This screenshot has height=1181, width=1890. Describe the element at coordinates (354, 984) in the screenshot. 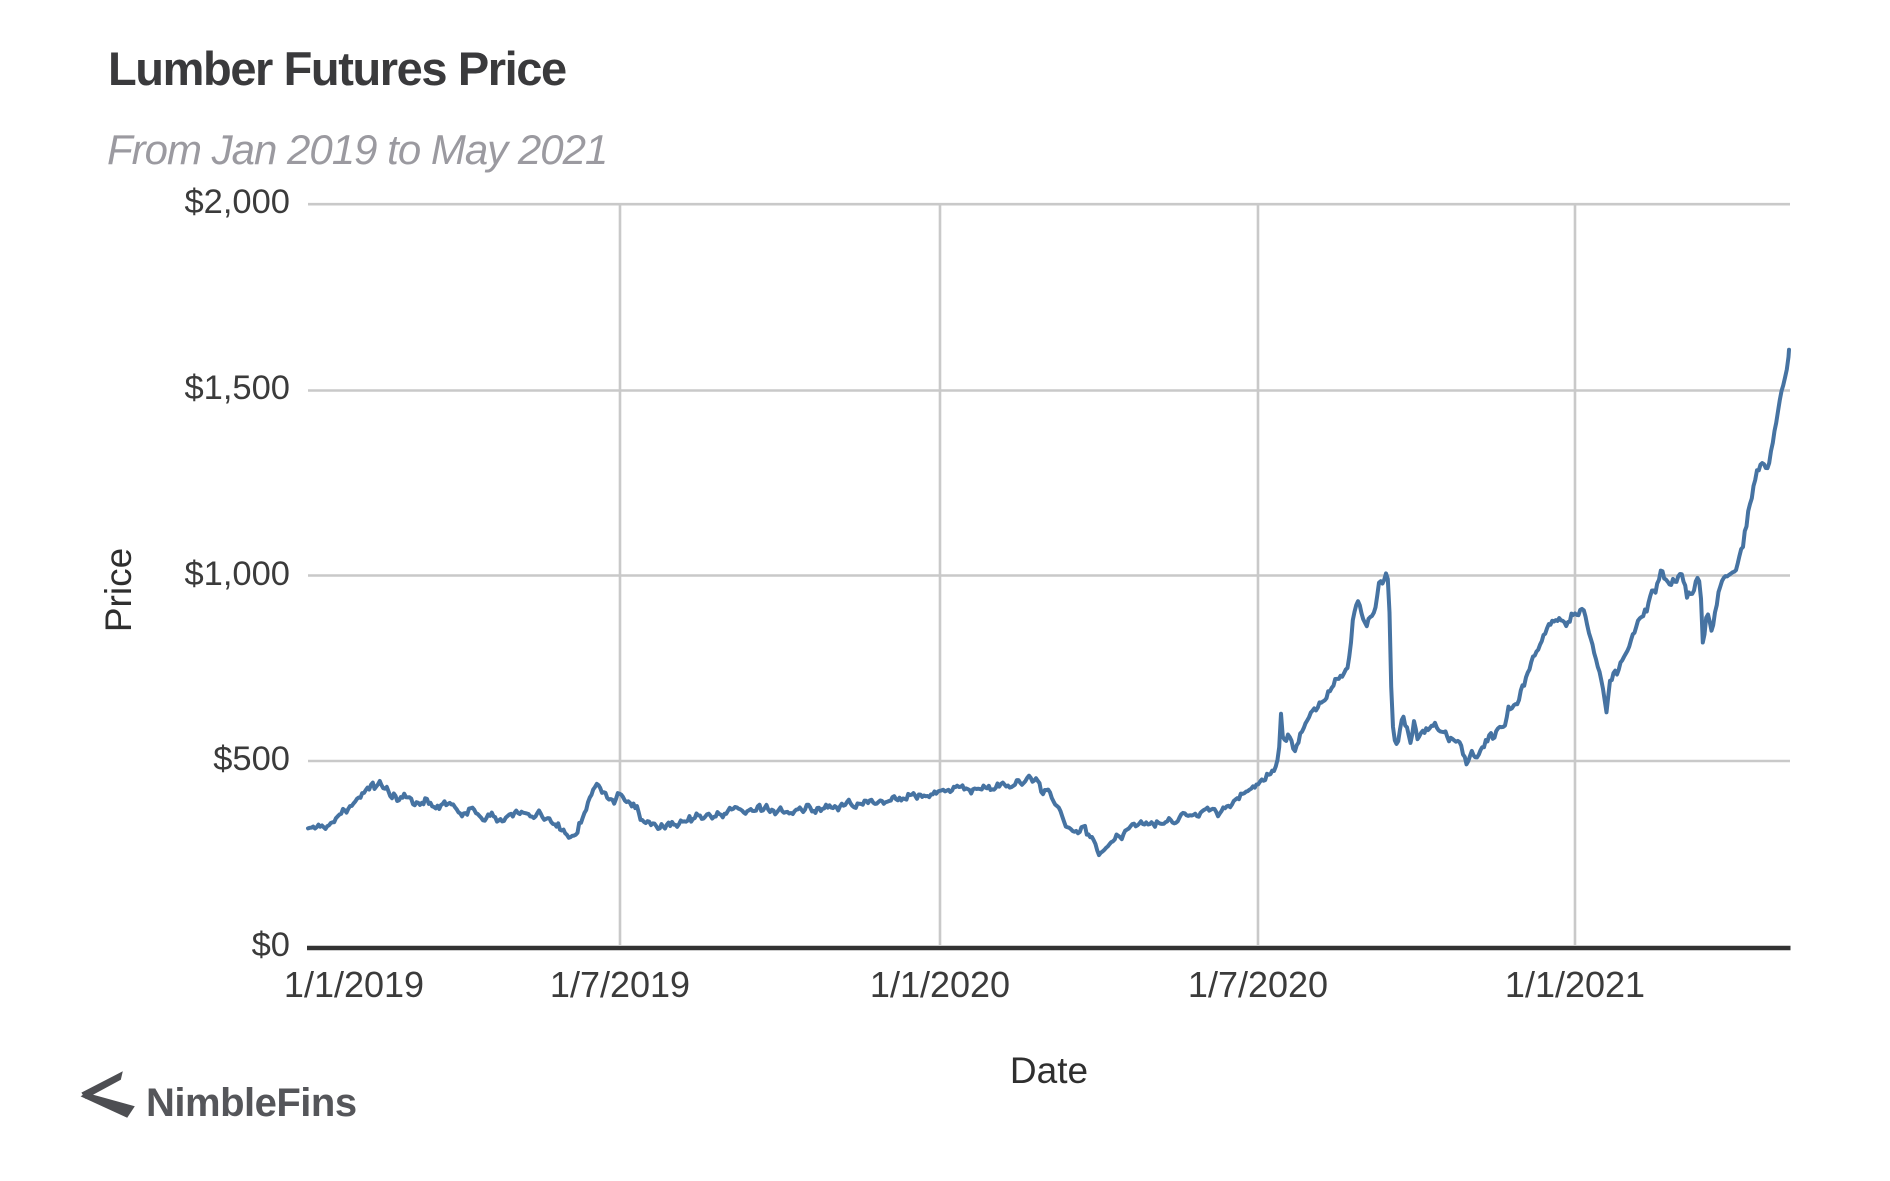

I see `svg-text: 1/1/2019` at that location.